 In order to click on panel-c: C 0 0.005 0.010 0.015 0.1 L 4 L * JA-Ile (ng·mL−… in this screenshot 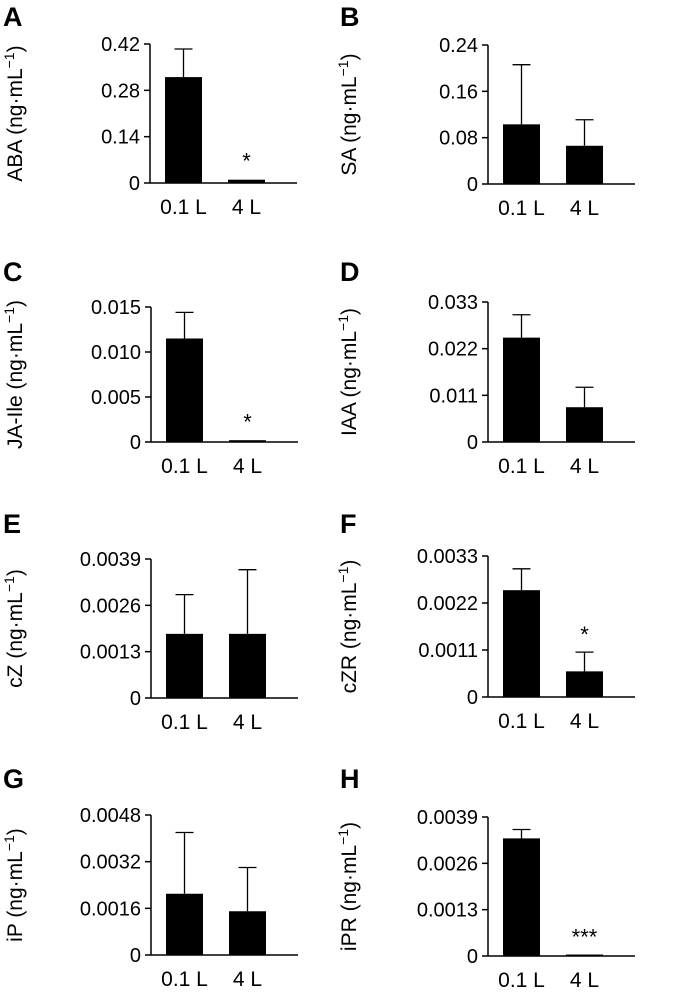, I will do `click(149, 367)`.